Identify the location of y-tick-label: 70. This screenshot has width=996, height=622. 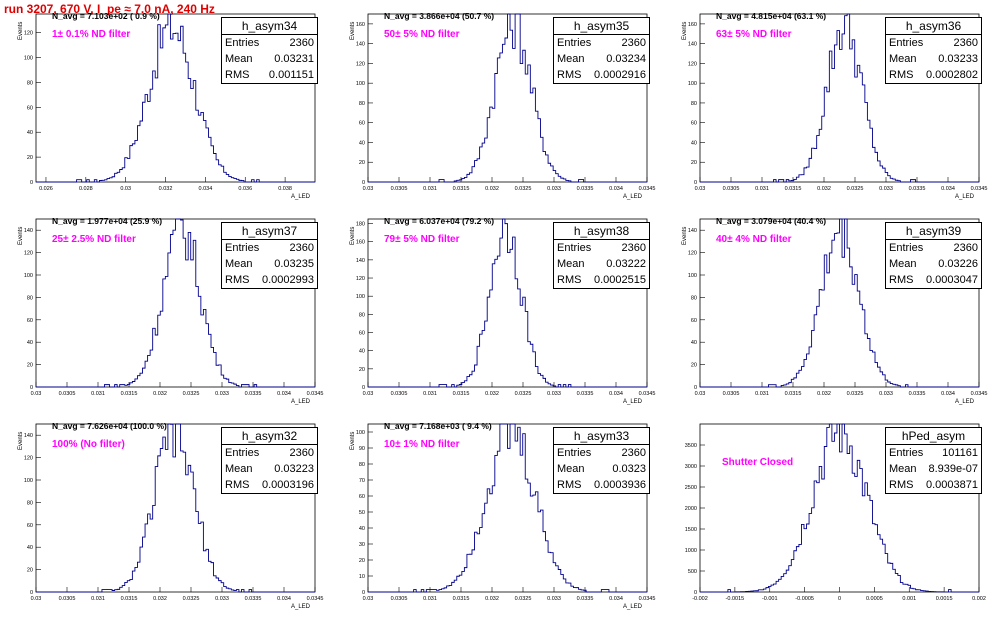
(362, 481).